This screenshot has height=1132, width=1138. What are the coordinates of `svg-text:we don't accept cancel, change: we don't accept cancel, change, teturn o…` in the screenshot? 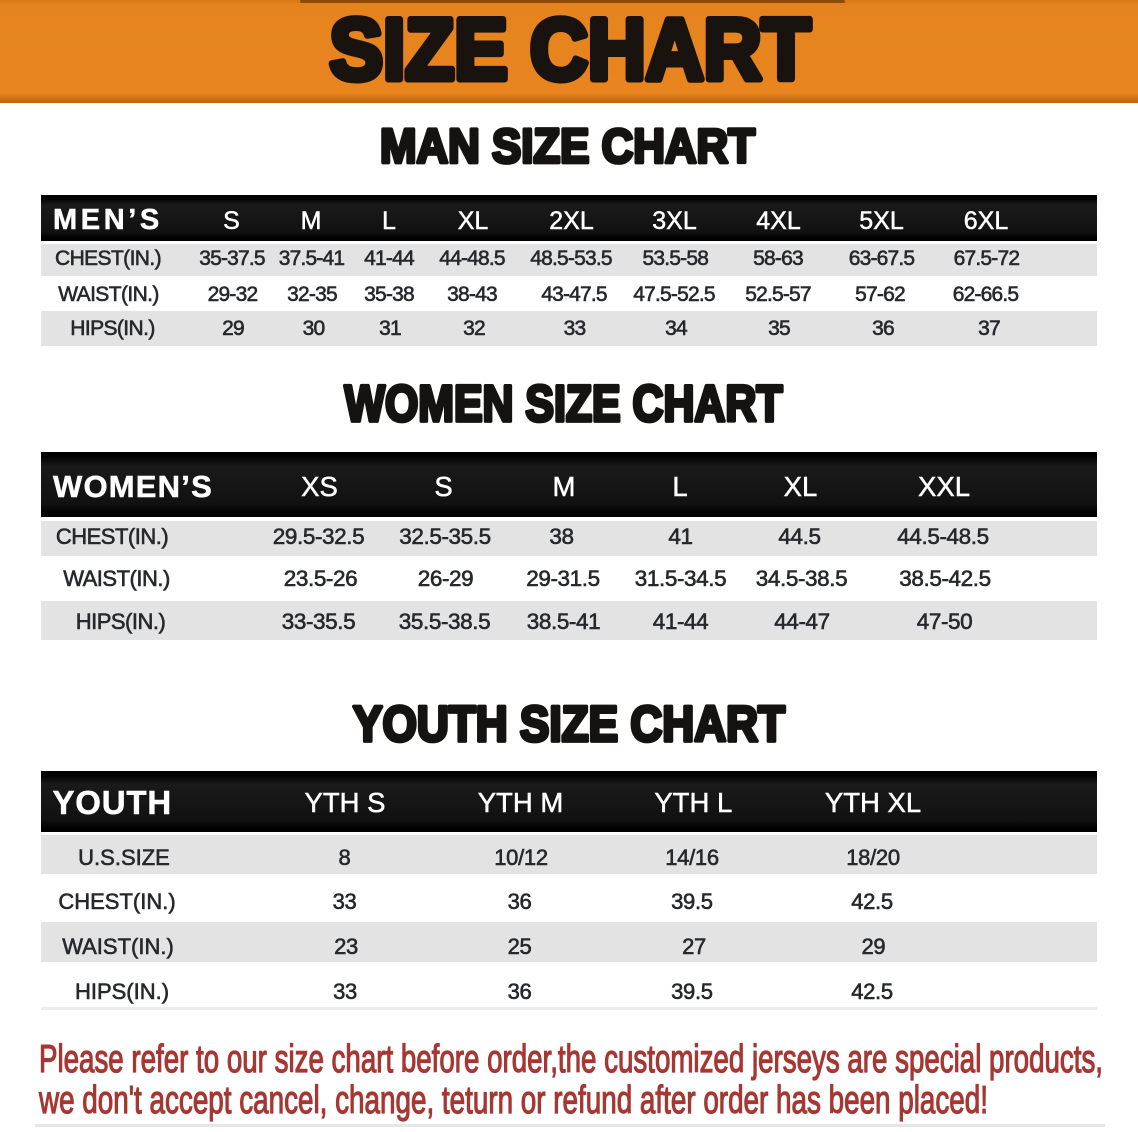 It's located at (513, 1100).